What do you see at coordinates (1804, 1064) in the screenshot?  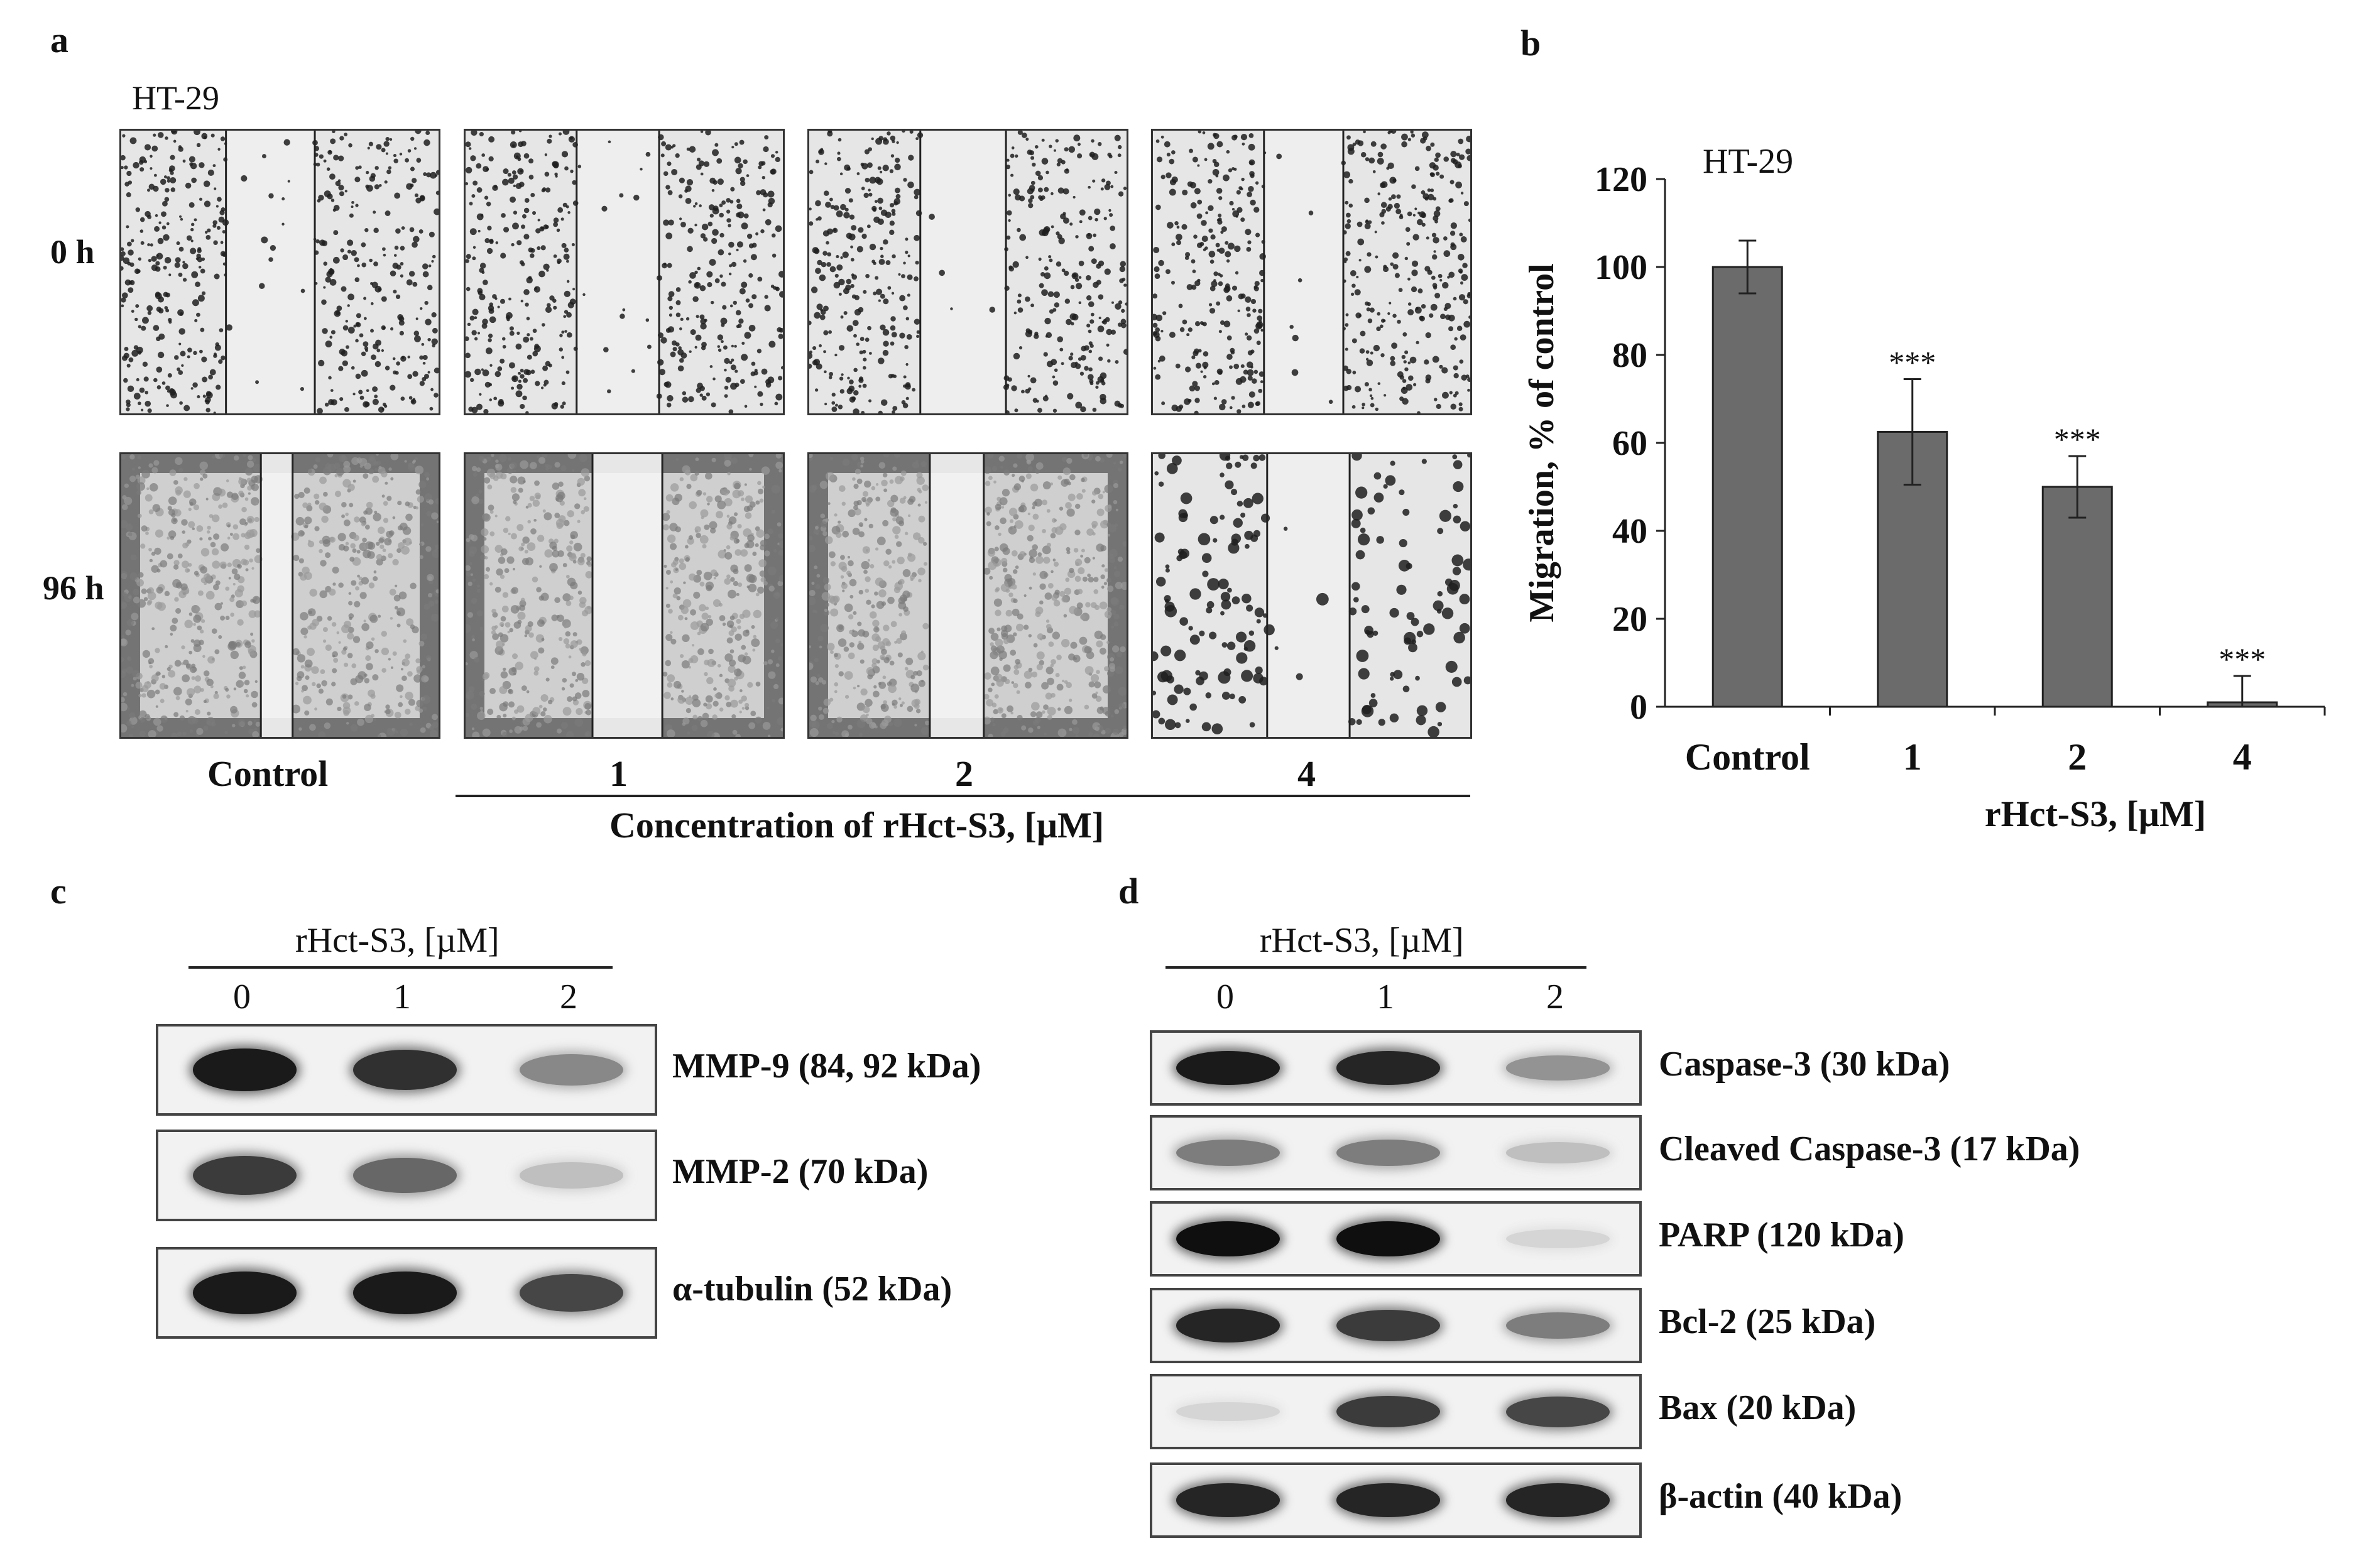 I see `blot-d-band-label-0: Caspase-3 (30 kDa)` at bounding box center [1804, 1064].